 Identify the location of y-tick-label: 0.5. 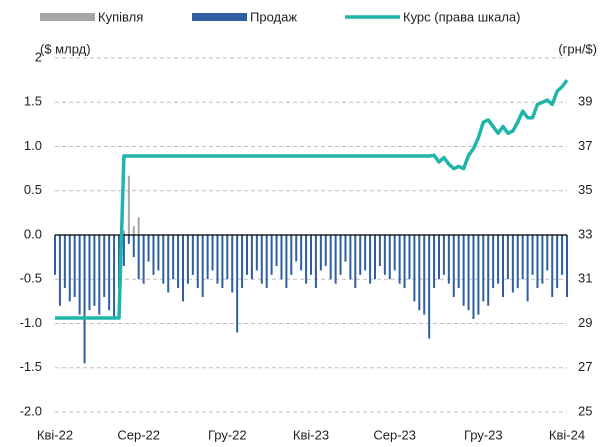
(33, 189).